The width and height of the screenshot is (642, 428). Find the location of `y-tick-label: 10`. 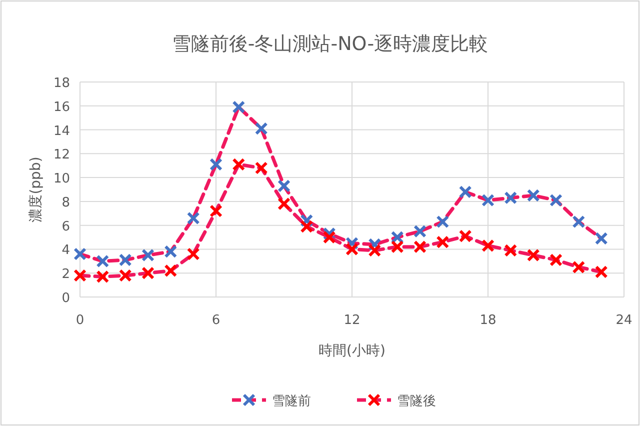

y-tick-label: 10 is located at coordinates (61, 179).